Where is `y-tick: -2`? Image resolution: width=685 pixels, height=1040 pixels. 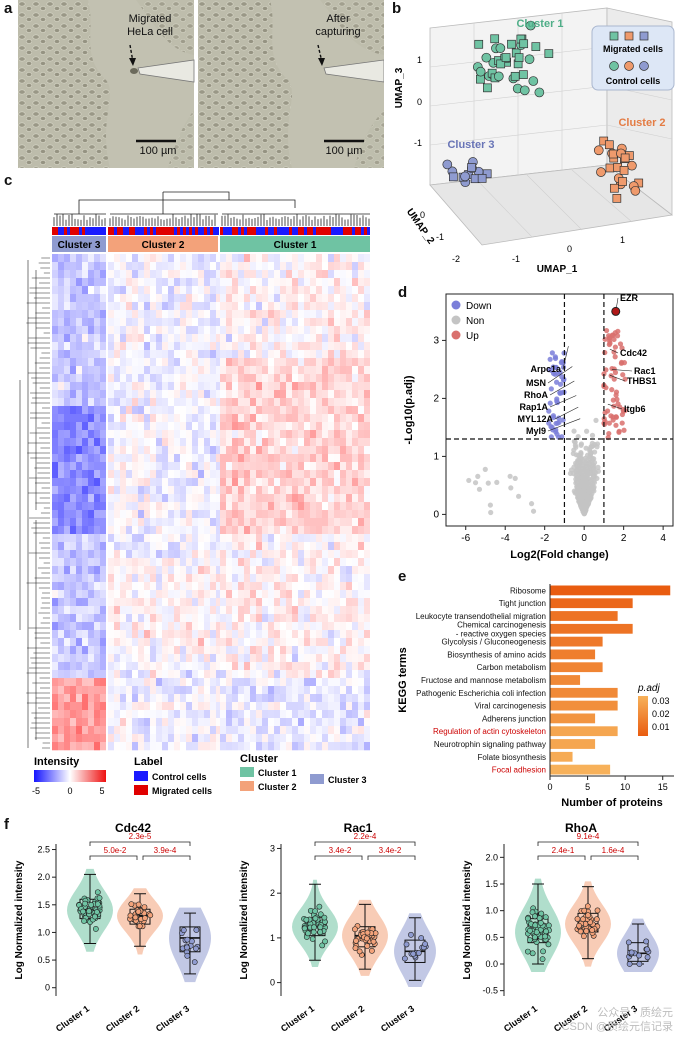
y-tick: -2 is located at coordinates (456, 259).